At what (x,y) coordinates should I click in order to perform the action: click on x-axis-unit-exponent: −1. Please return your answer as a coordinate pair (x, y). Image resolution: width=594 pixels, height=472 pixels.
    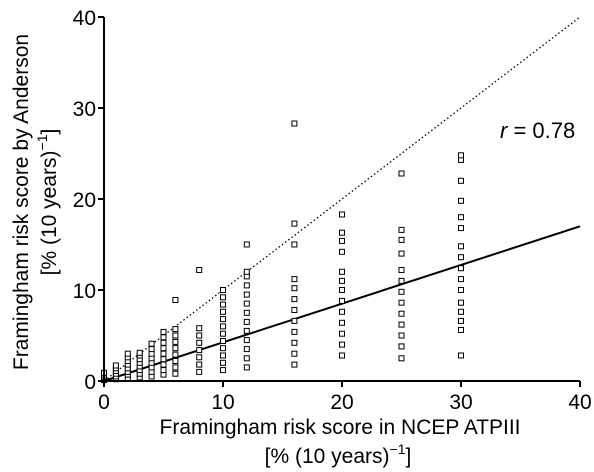
    Looking at the image, I should click on (398, 449).